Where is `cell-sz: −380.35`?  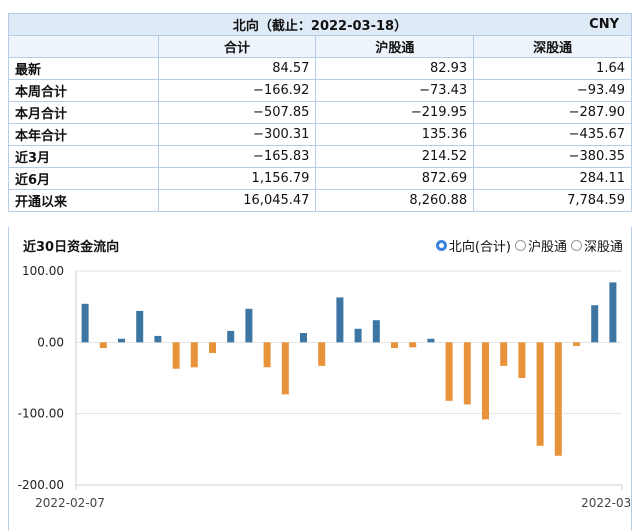 cell-sz: −380.35 is located at coordinates (552, 156).